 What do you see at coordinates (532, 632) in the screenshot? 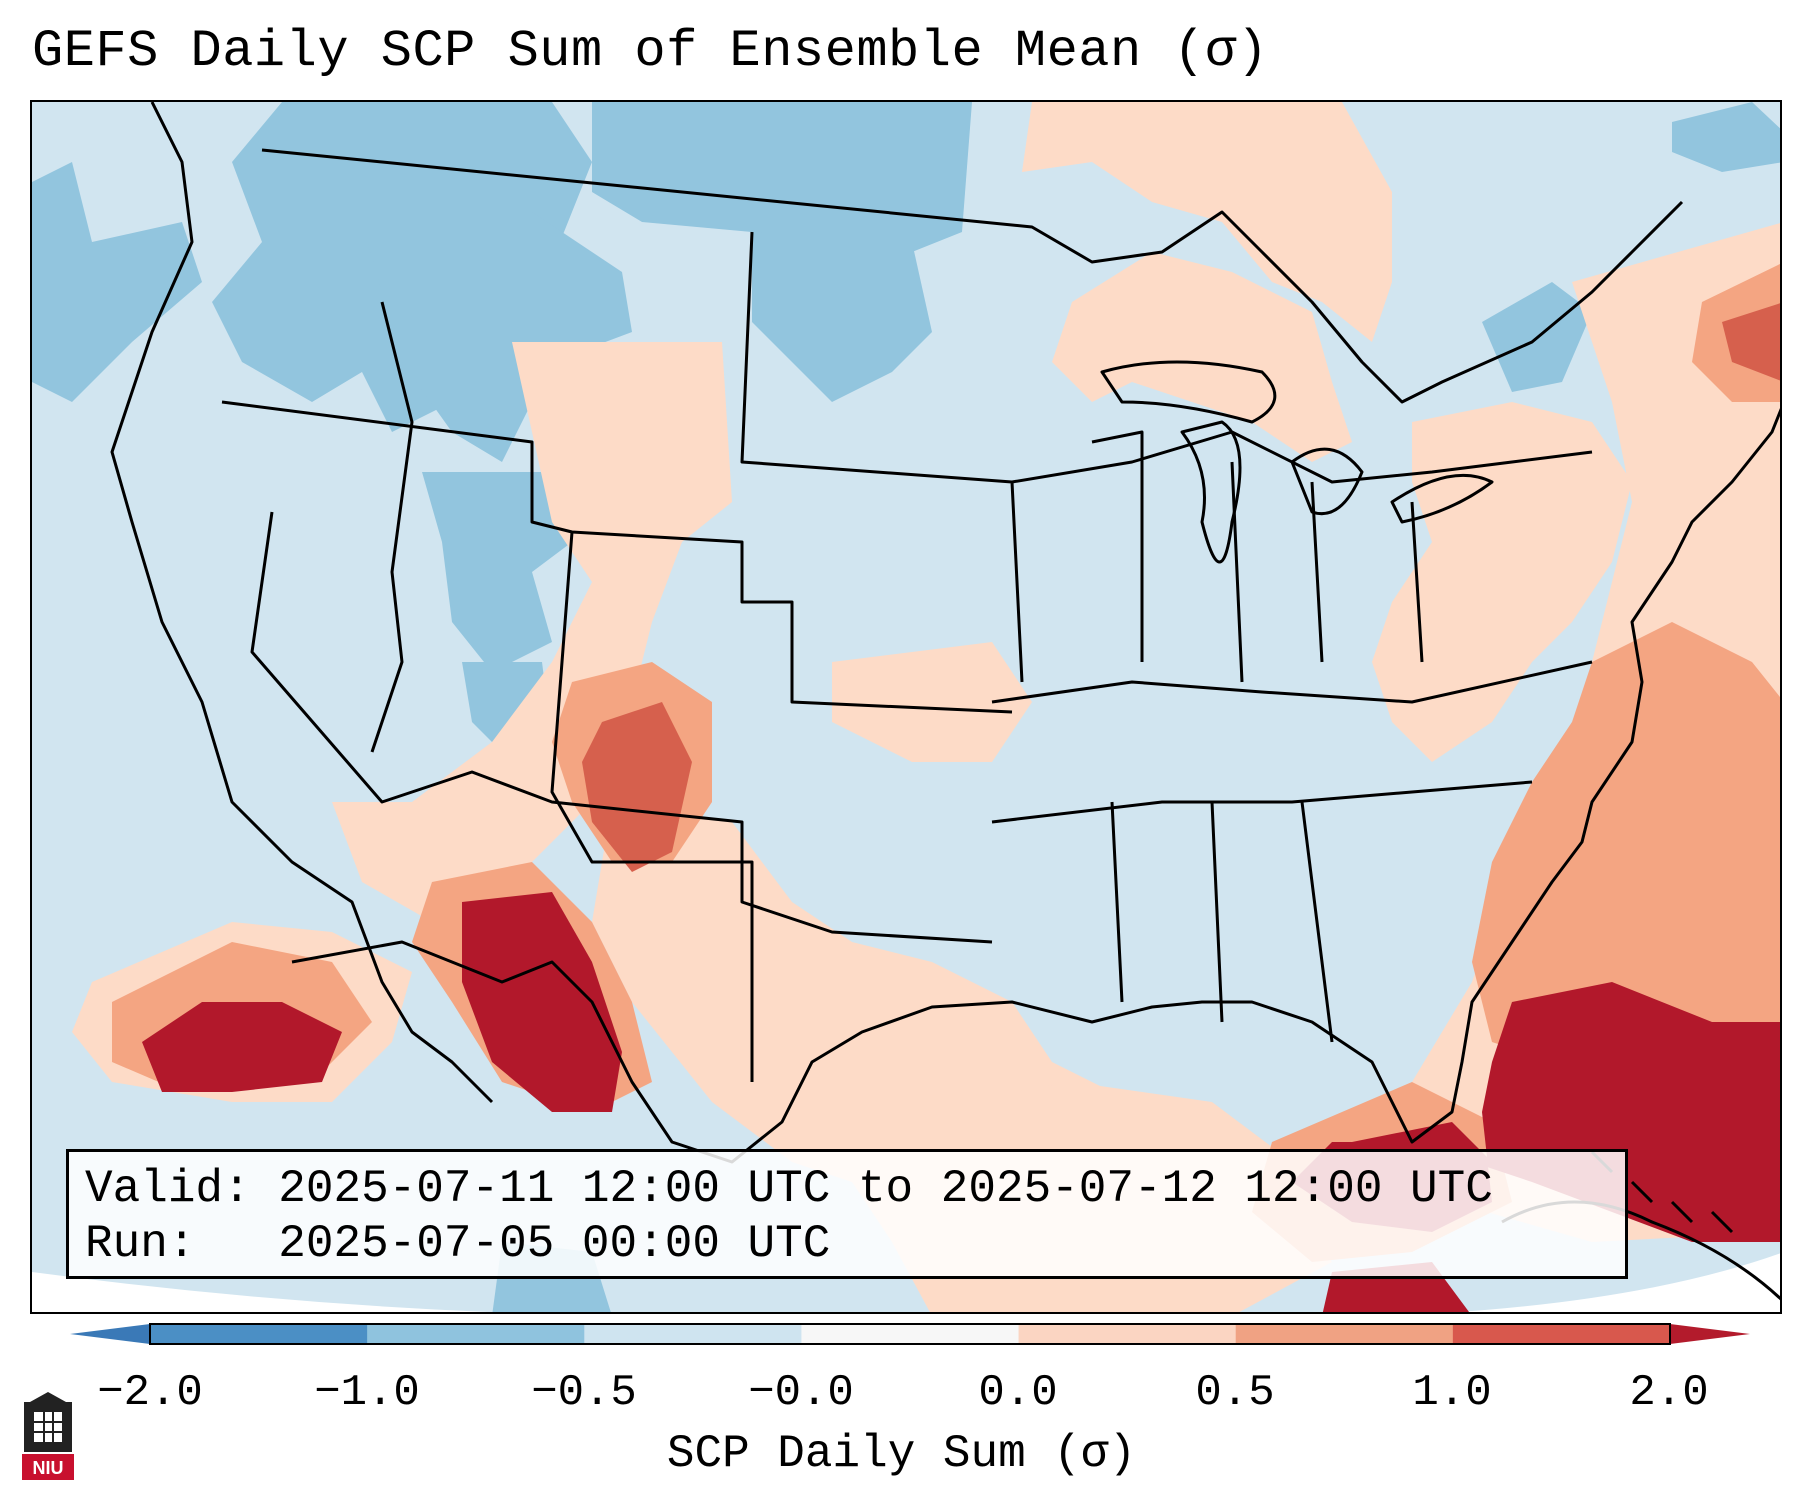
I see `light-positive-southwest` at bounding box center [532, 632].